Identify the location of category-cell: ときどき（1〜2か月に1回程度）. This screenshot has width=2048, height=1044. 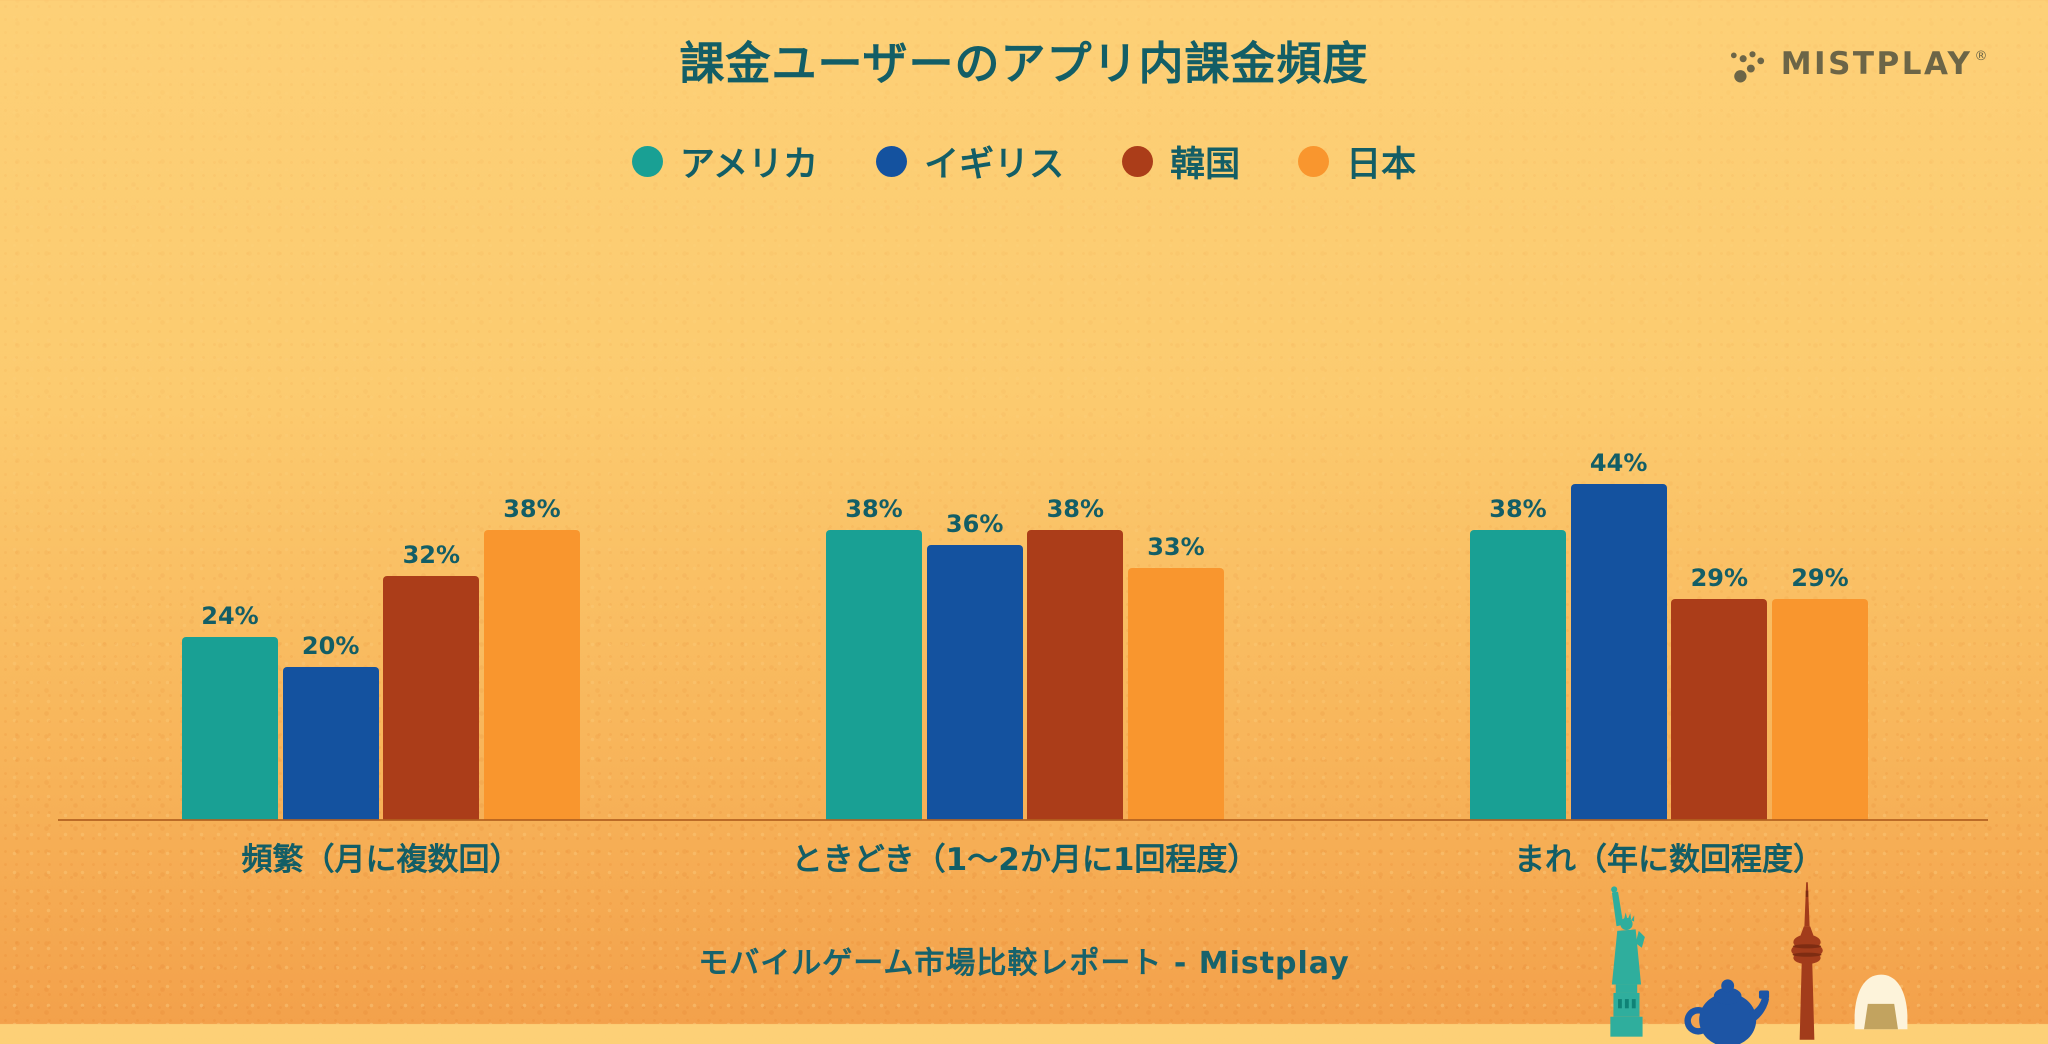
(1025, 856).